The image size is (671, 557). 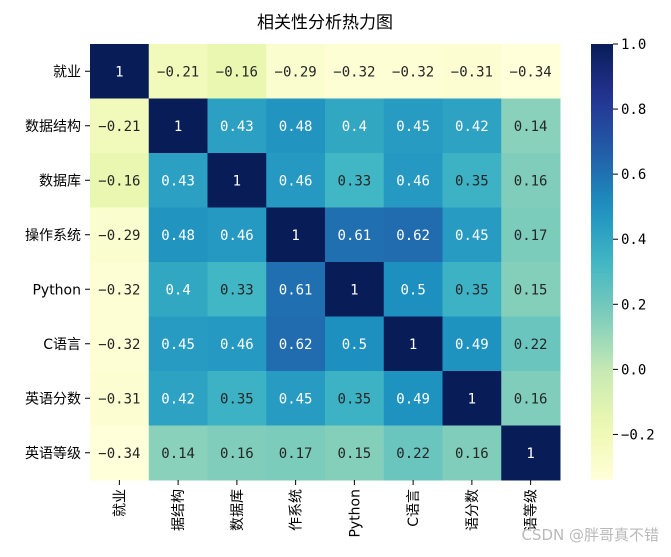 What do you see at coordinates (633, 370) in the screenshot?
I see `colorbar-tick-label: 0.0` at bounding box center [633, 370].